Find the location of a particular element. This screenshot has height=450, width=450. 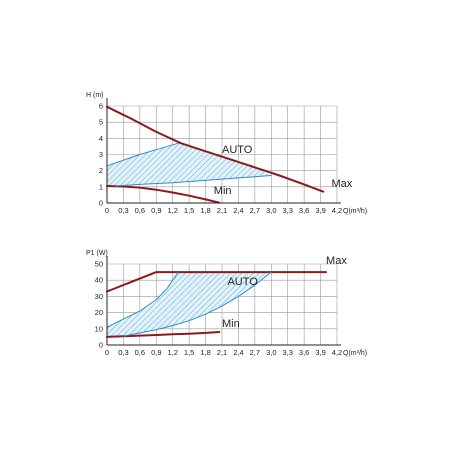

y-tick-label: 40 is located at coordinates (99, 280).